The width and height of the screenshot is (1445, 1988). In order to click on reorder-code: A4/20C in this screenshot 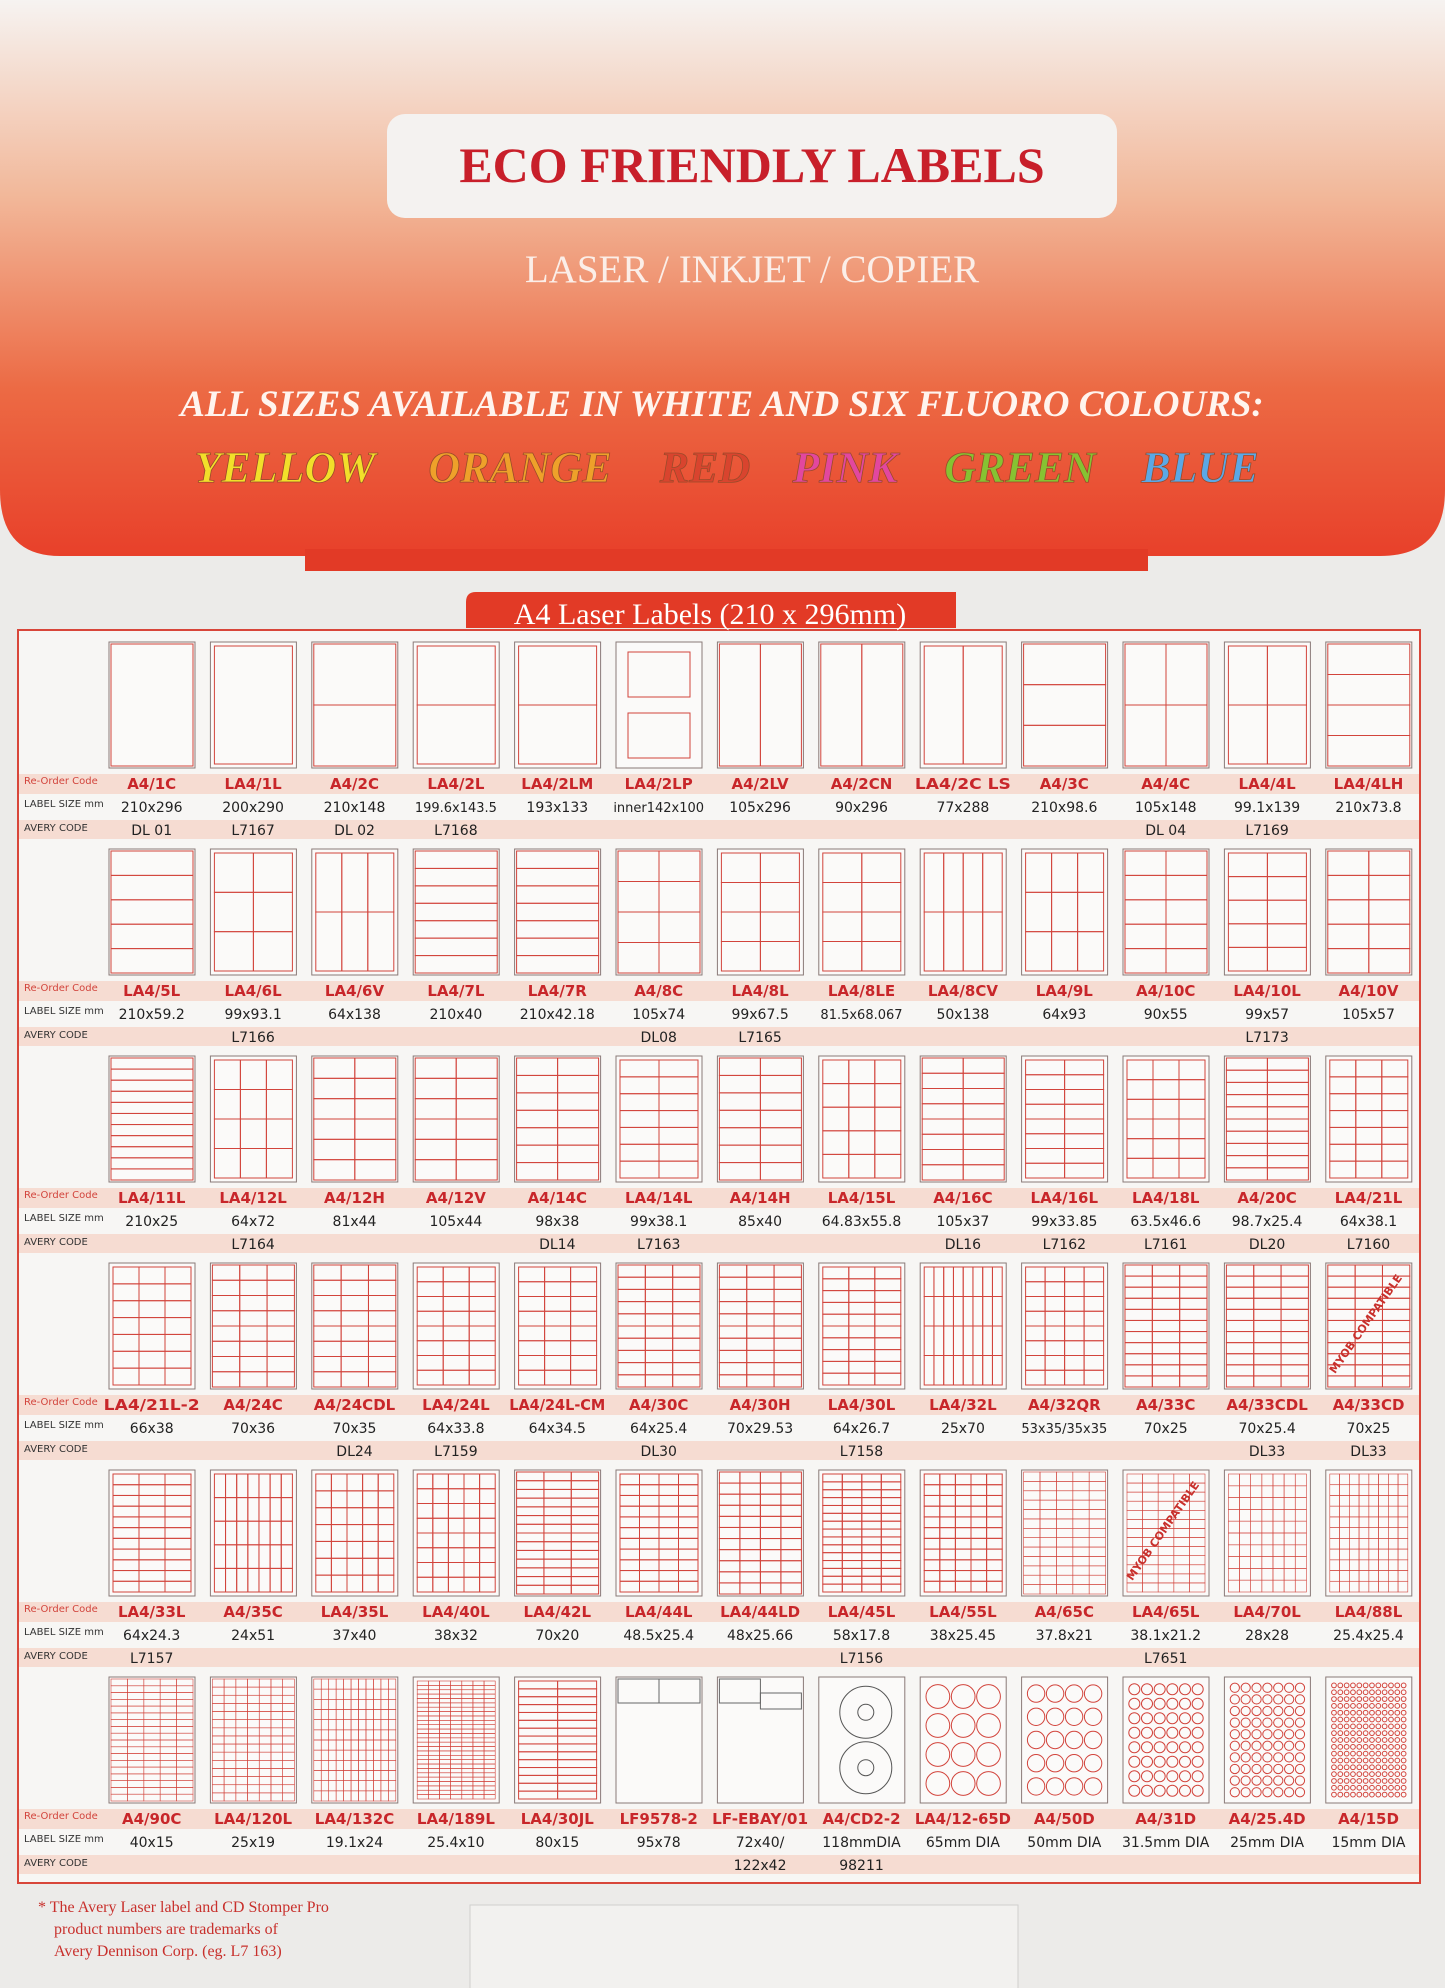, I will do `click(1266, 1198)`.